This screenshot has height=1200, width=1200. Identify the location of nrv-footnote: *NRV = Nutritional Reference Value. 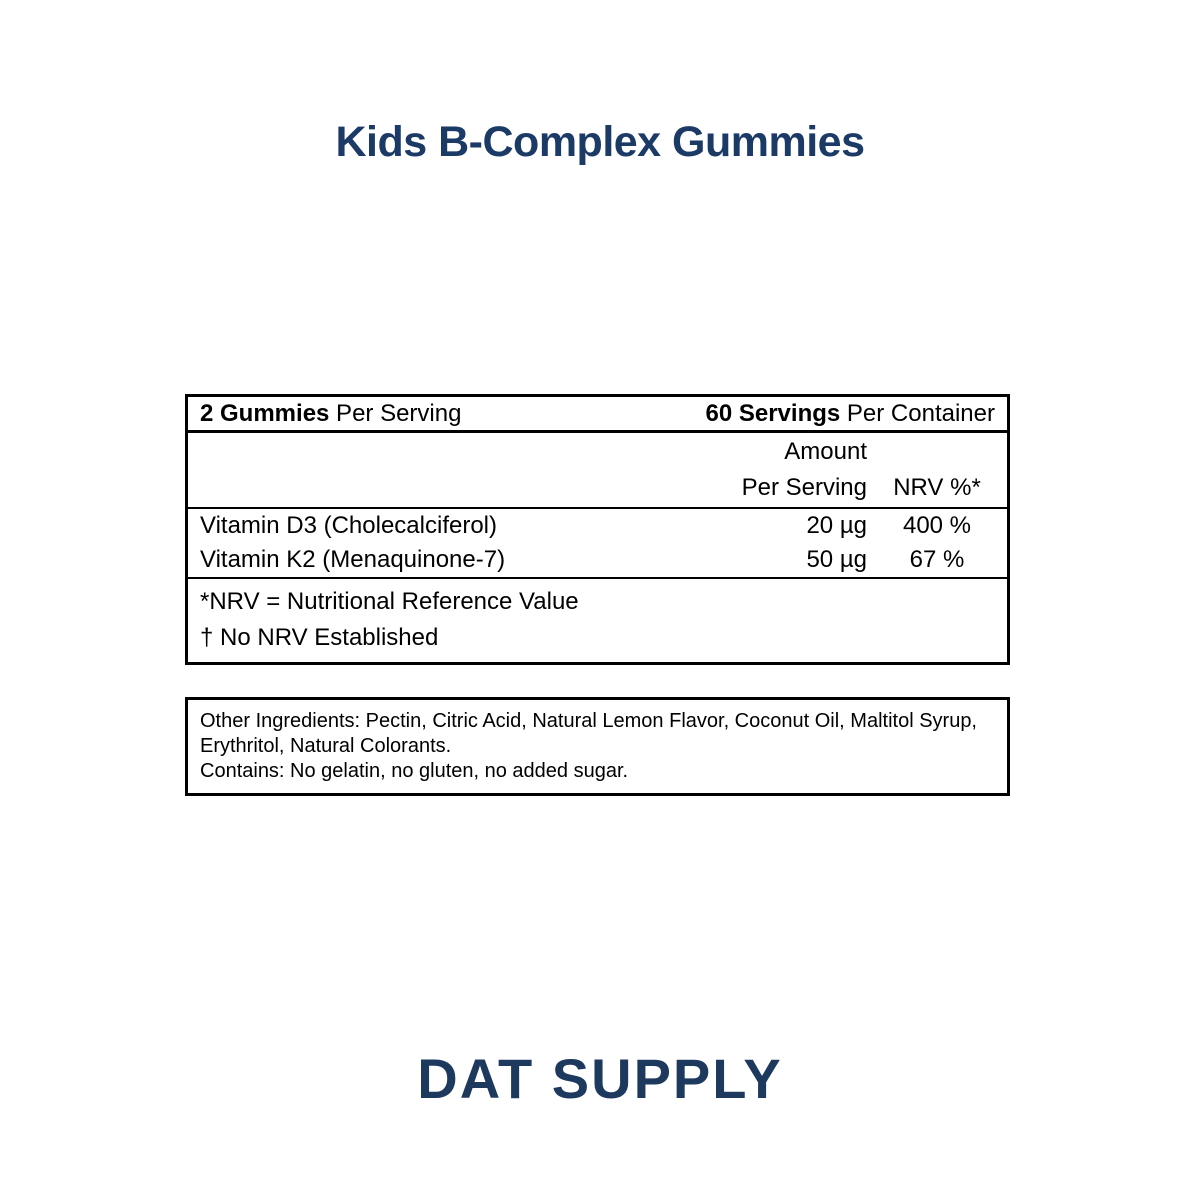
(389, 601).